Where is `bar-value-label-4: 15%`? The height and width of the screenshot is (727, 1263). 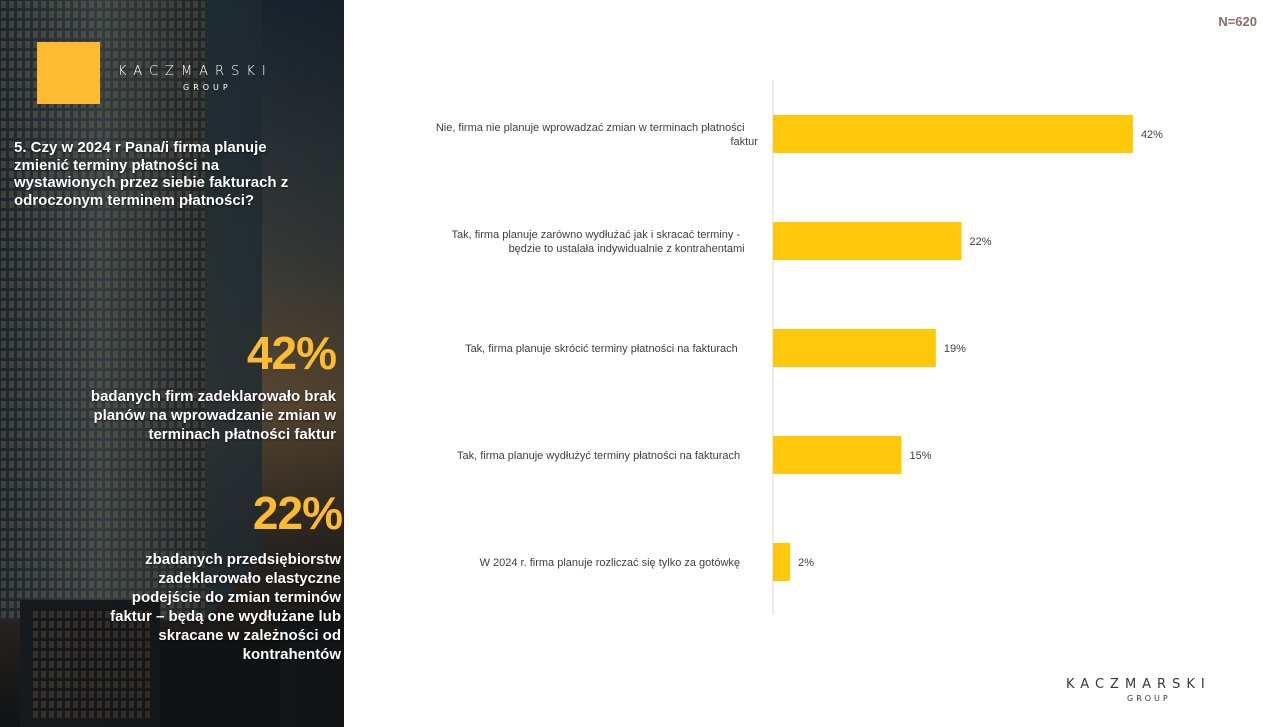
bar-value-label-4: 15% is located at coordinates (921, 456).